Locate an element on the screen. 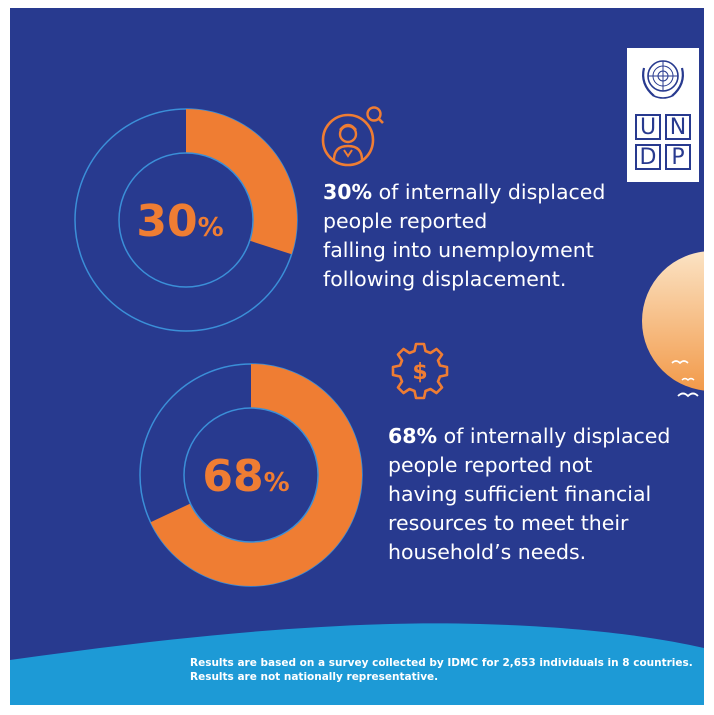  stat-line: people reported is located at coordinates (405, 221).